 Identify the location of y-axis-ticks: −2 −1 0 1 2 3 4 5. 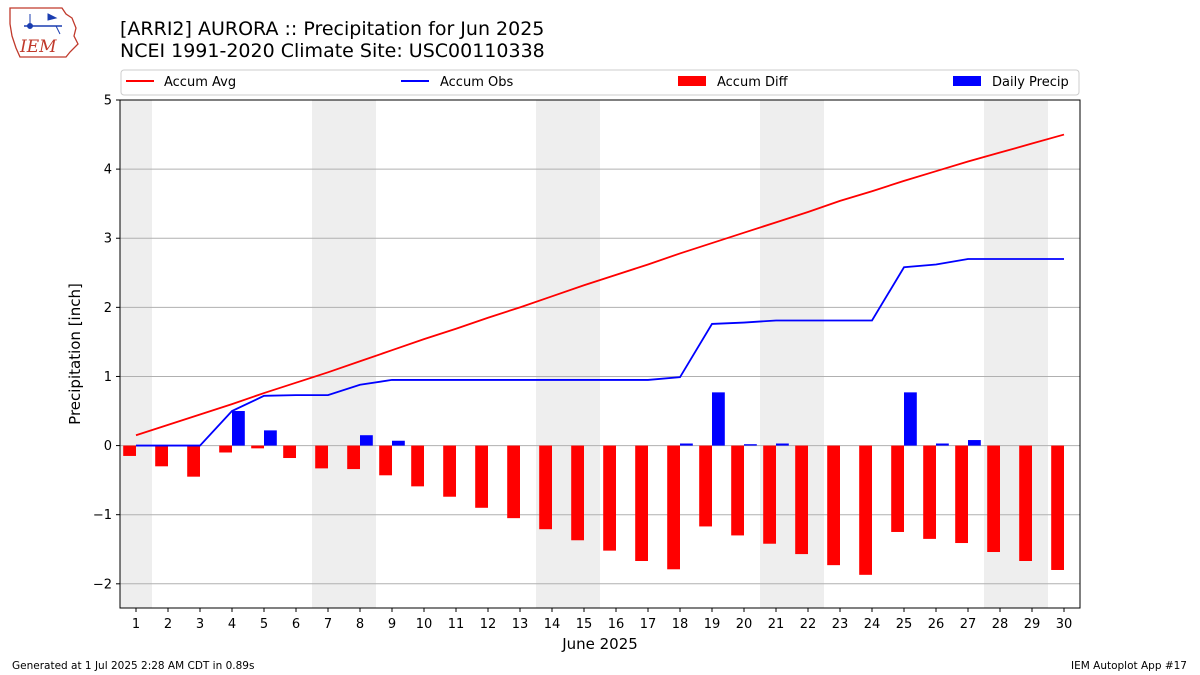
(106, 343).